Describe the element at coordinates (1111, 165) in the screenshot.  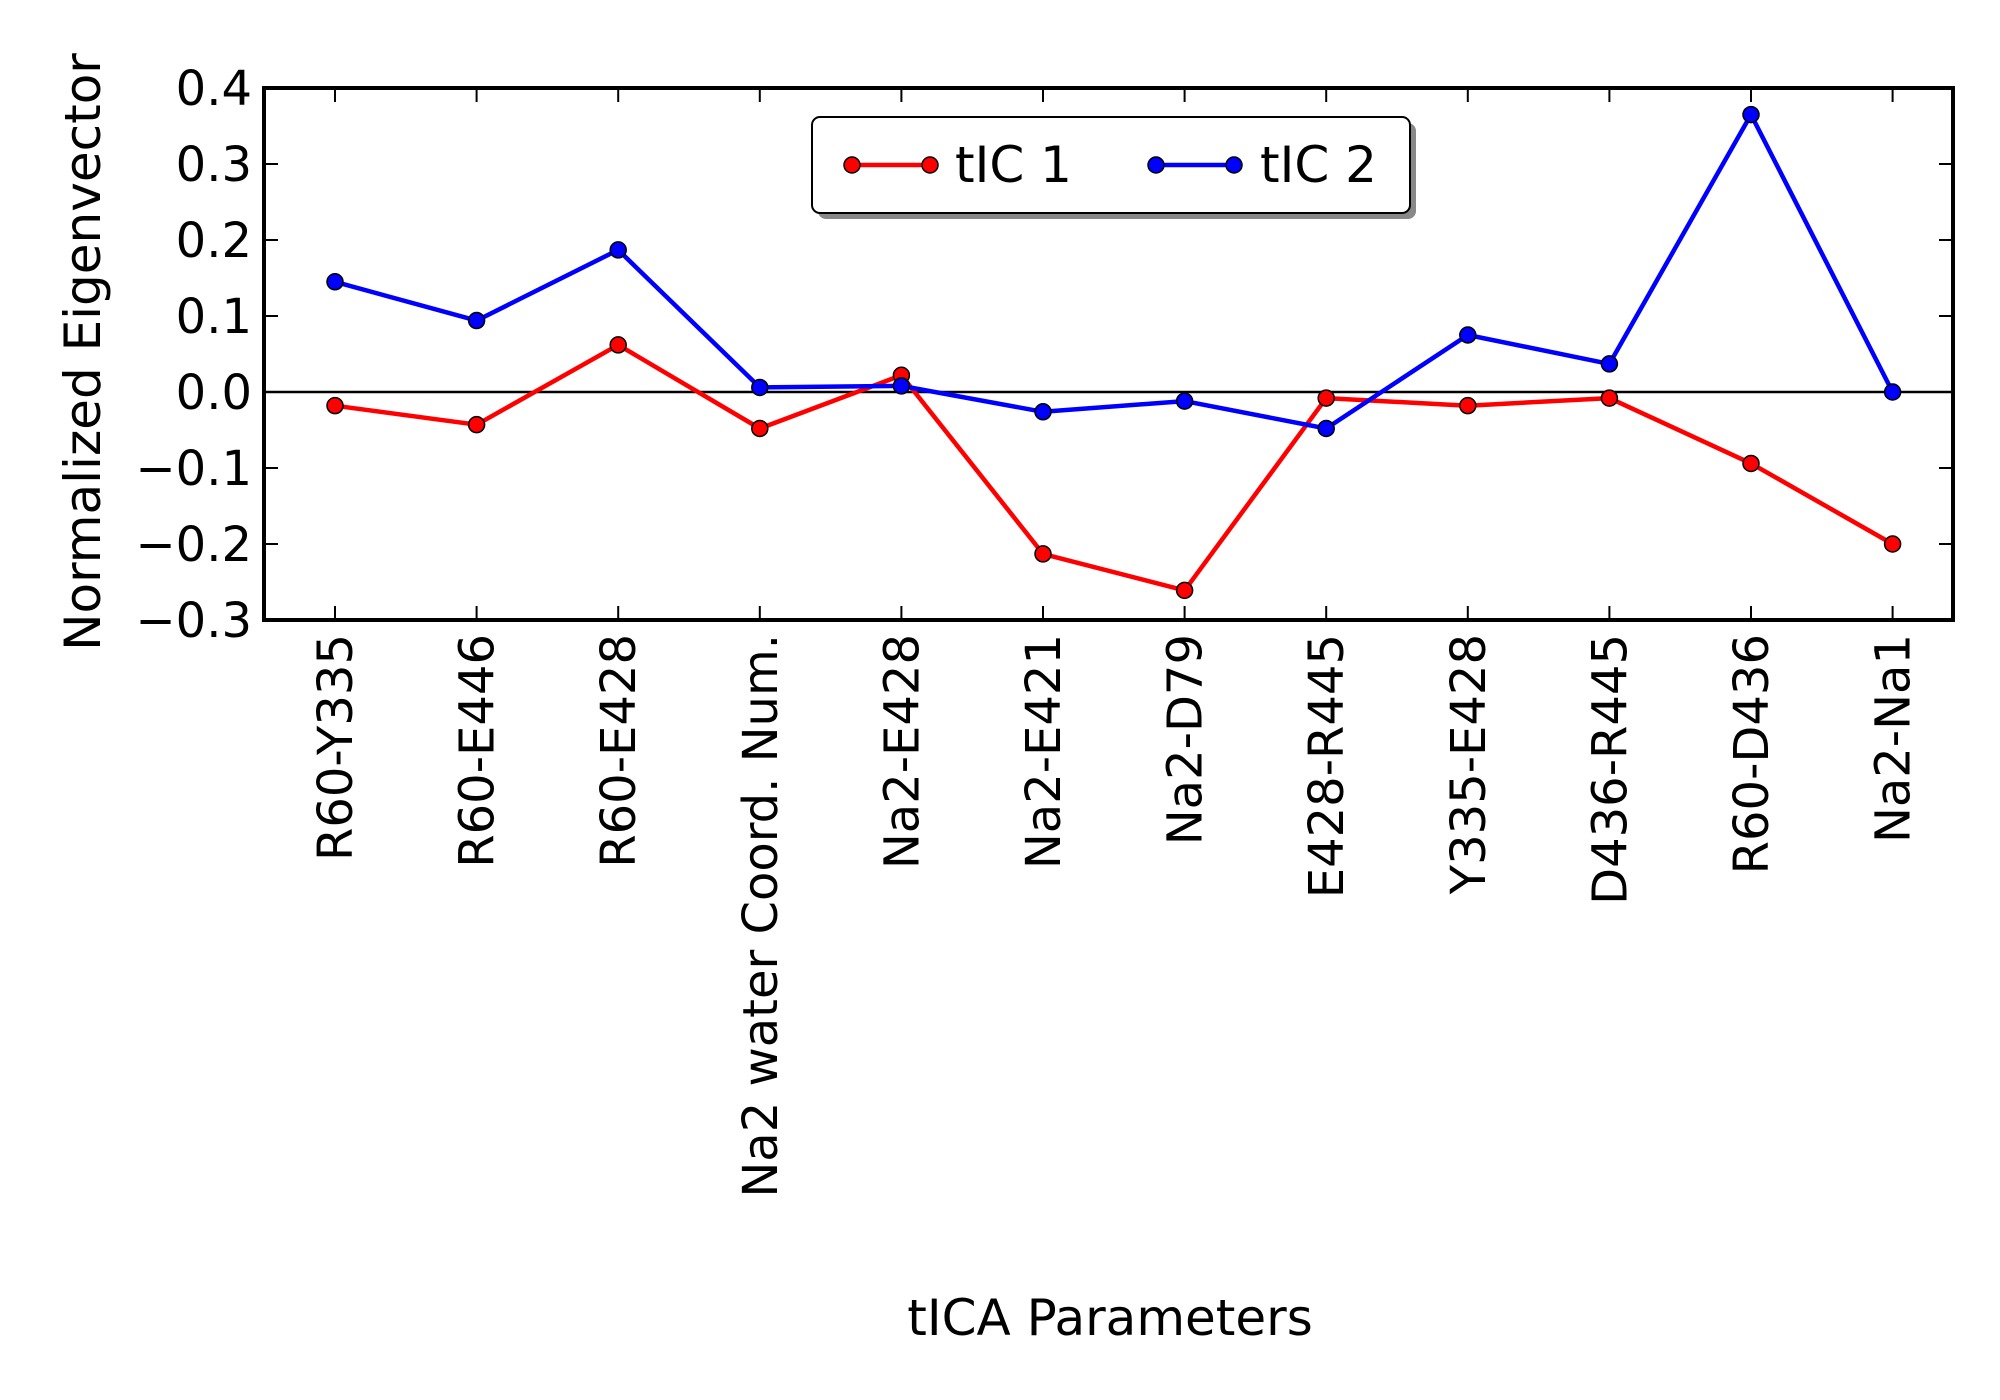
I see `legend-box` at that location.